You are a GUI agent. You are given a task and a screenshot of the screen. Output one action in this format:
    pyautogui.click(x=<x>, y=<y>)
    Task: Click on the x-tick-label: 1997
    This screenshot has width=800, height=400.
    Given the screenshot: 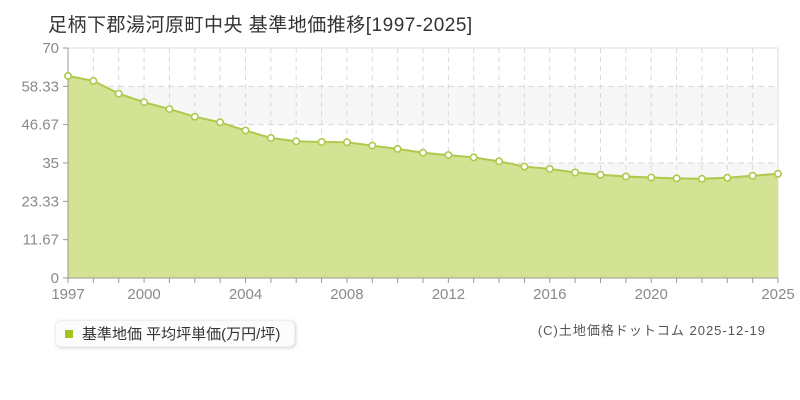 What is the action you would take?
    pyautogui.click(x=67, y=294)
    